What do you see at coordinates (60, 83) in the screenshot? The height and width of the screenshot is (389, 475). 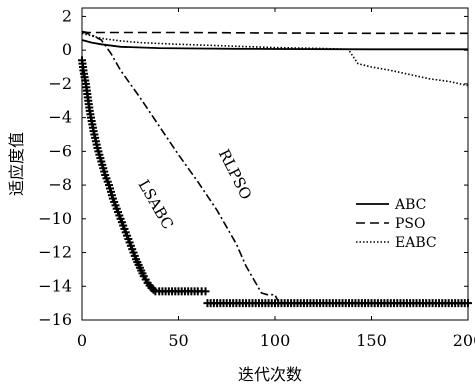 I see `y-tick-label: −2` at bounding box center [60, 83].